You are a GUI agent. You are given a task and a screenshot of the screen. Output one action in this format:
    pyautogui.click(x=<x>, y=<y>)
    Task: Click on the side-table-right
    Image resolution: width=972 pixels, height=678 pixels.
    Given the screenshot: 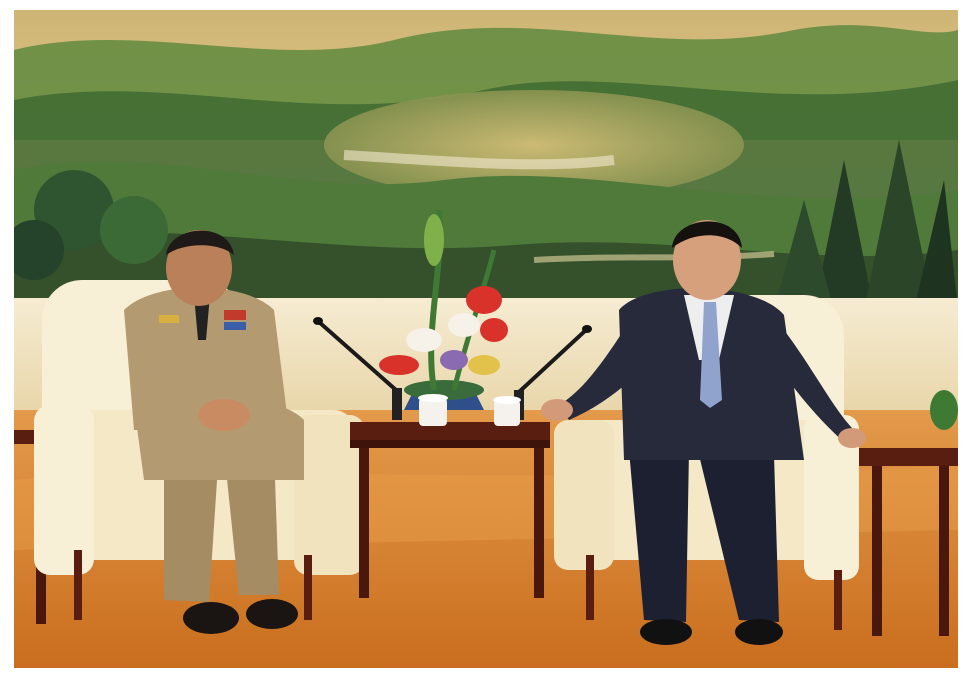 What is the action you would take?
    pyautogui.click(x=908, y=513)
    